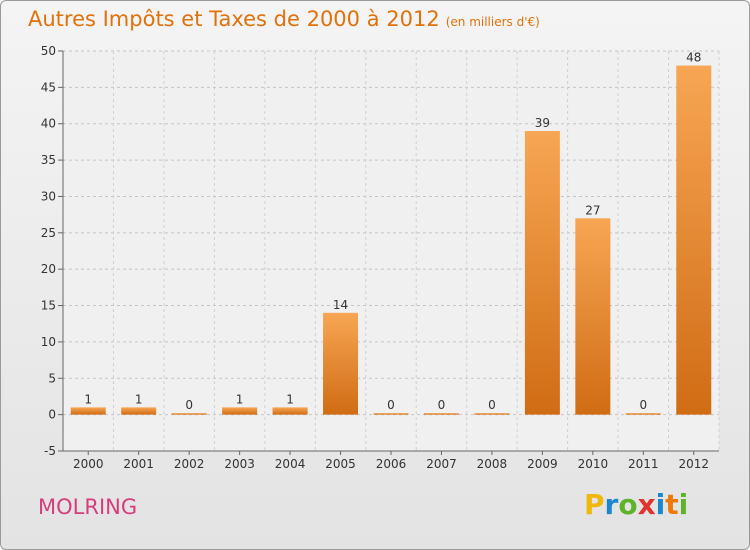  I want to click on x-tick-label-2003: 2003, so click(239, 464).